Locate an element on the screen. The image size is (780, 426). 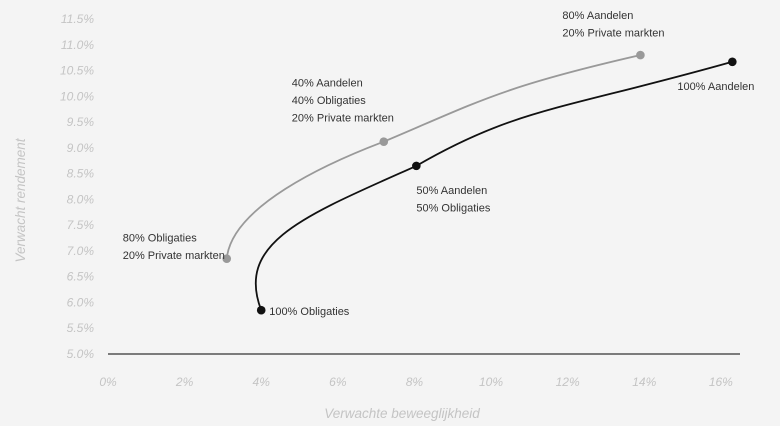
point-annotation: 100% Aandelen is located at coordinates (715, 87).